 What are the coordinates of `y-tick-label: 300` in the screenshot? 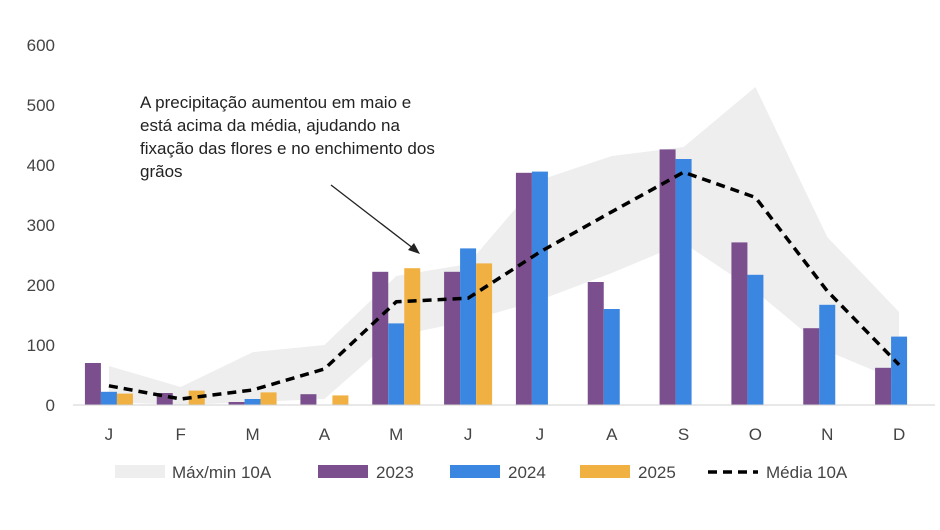 It's located at (41, 225).